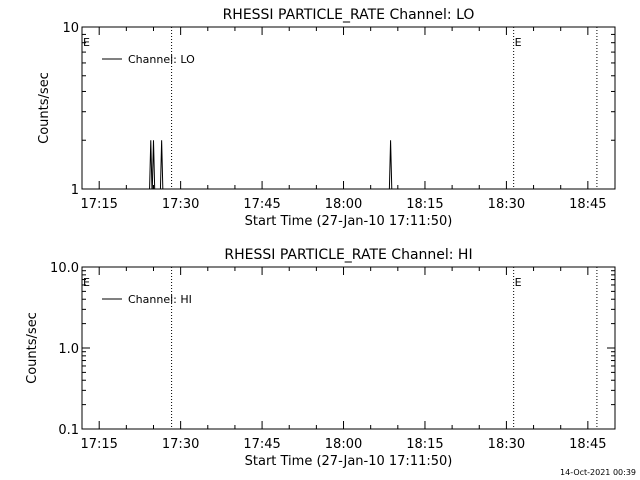 The width and height of the screenshot is (640, 480). Describe the element at coordinates (70, 28) in the screenshot. I see `y-tick-label: 10` at that location.